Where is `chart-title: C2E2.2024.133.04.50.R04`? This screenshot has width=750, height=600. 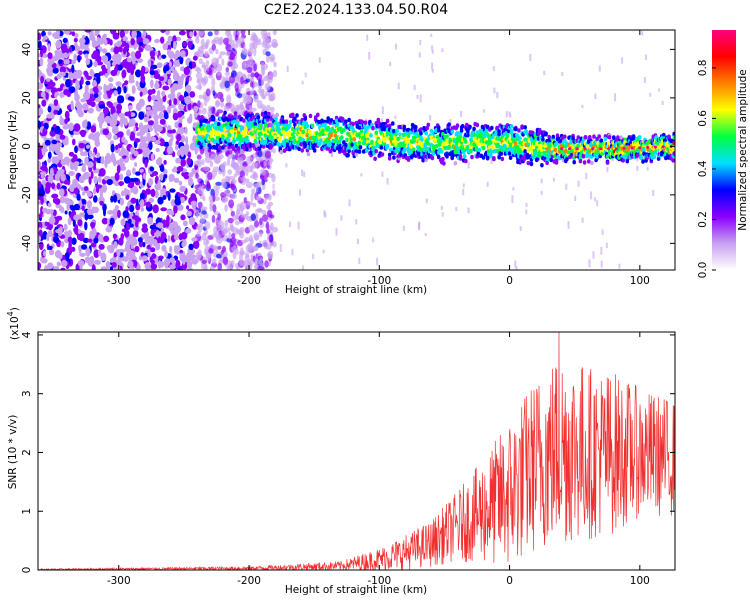
chart-title: C2E2.2024.133.04.50.R04 is located at coordinates (356, 10).